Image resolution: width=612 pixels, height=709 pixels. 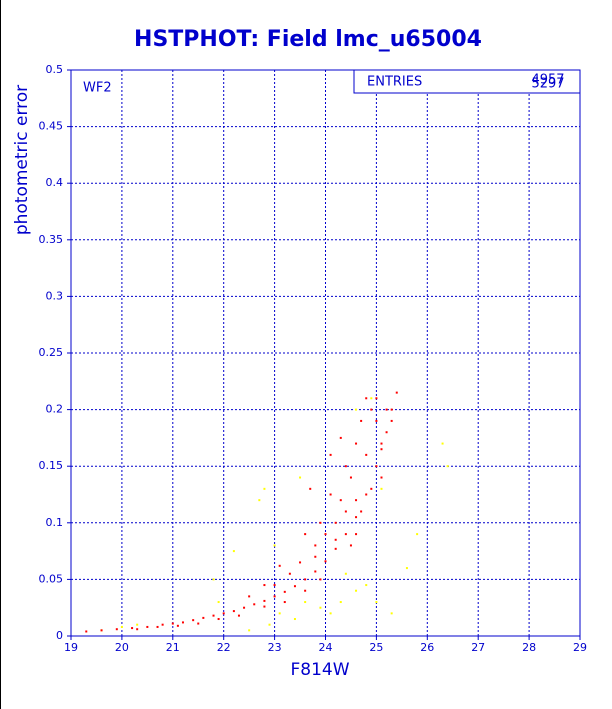 What do you see at coordinates (173, 647) in the screenshot?
I see `x-tick-label: 21` at bounding box center [173, 647].